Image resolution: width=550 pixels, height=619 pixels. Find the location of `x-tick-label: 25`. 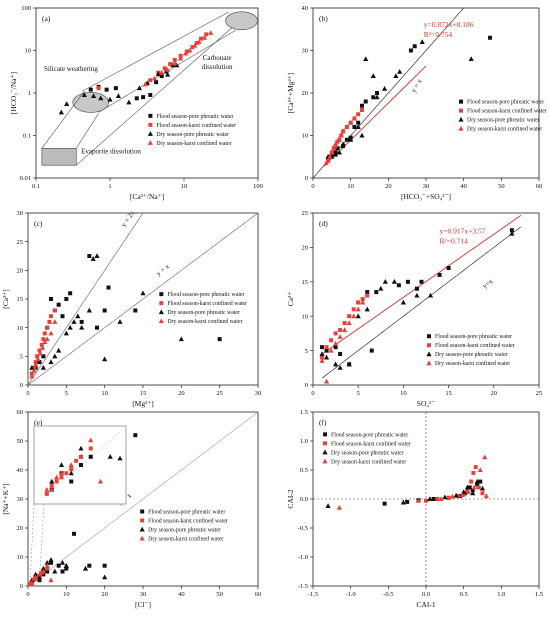

x-tick-label: 25 is located at coordinates (219, 393).